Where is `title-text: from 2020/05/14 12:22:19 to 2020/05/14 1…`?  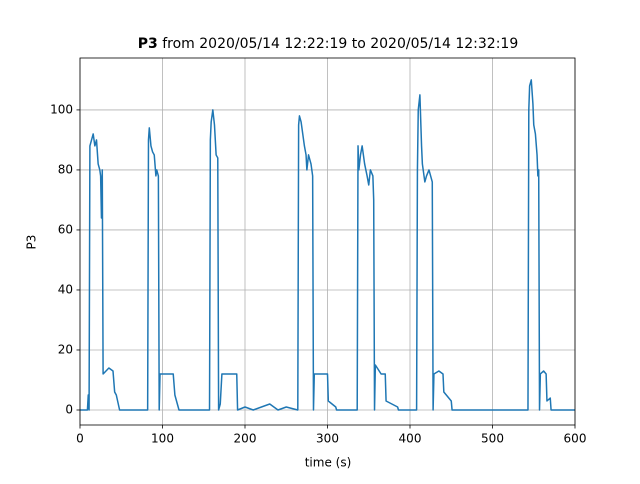 title-text: from 2020/05/14 12:22:19 to 2020/05/14 1… is located at coordinates (340, 44).